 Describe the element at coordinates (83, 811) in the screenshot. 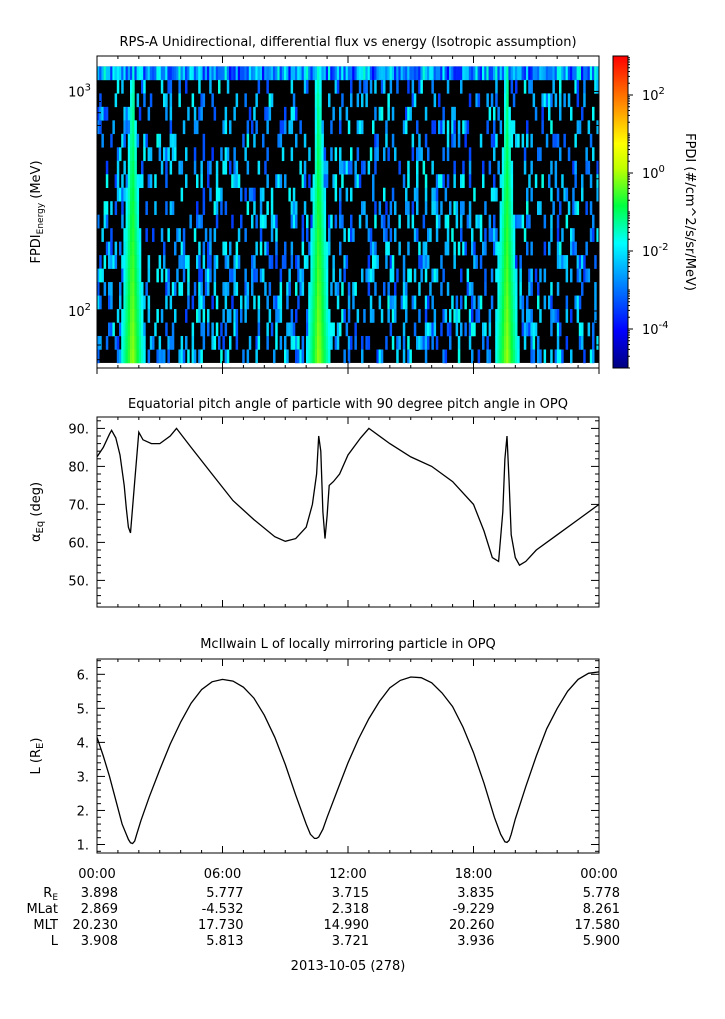

I see `y-tick-label: 2.` at that location.